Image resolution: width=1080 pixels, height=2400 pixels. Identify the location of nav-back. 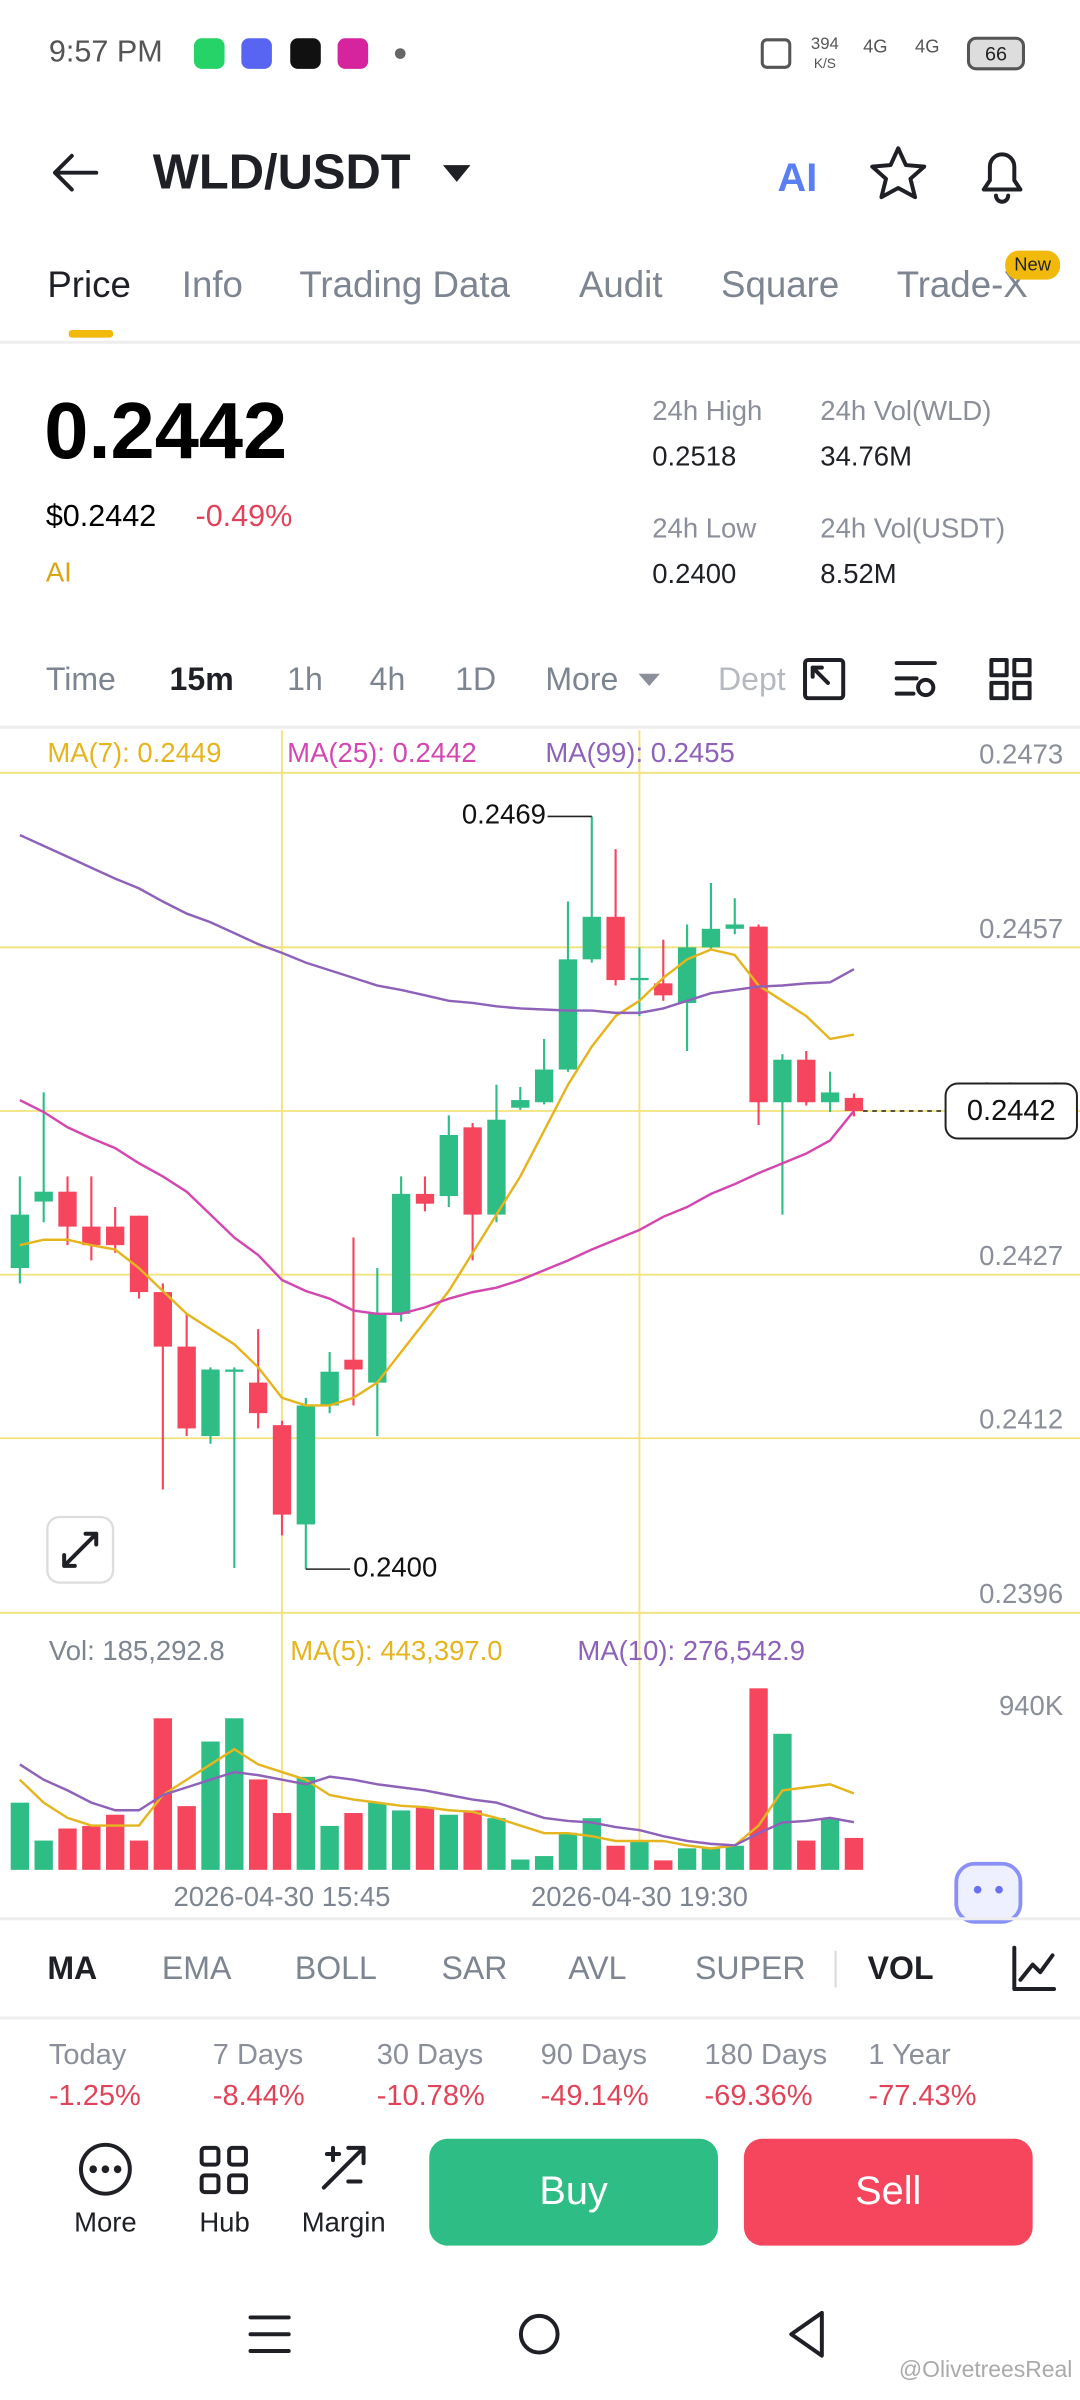
(806, 2334).